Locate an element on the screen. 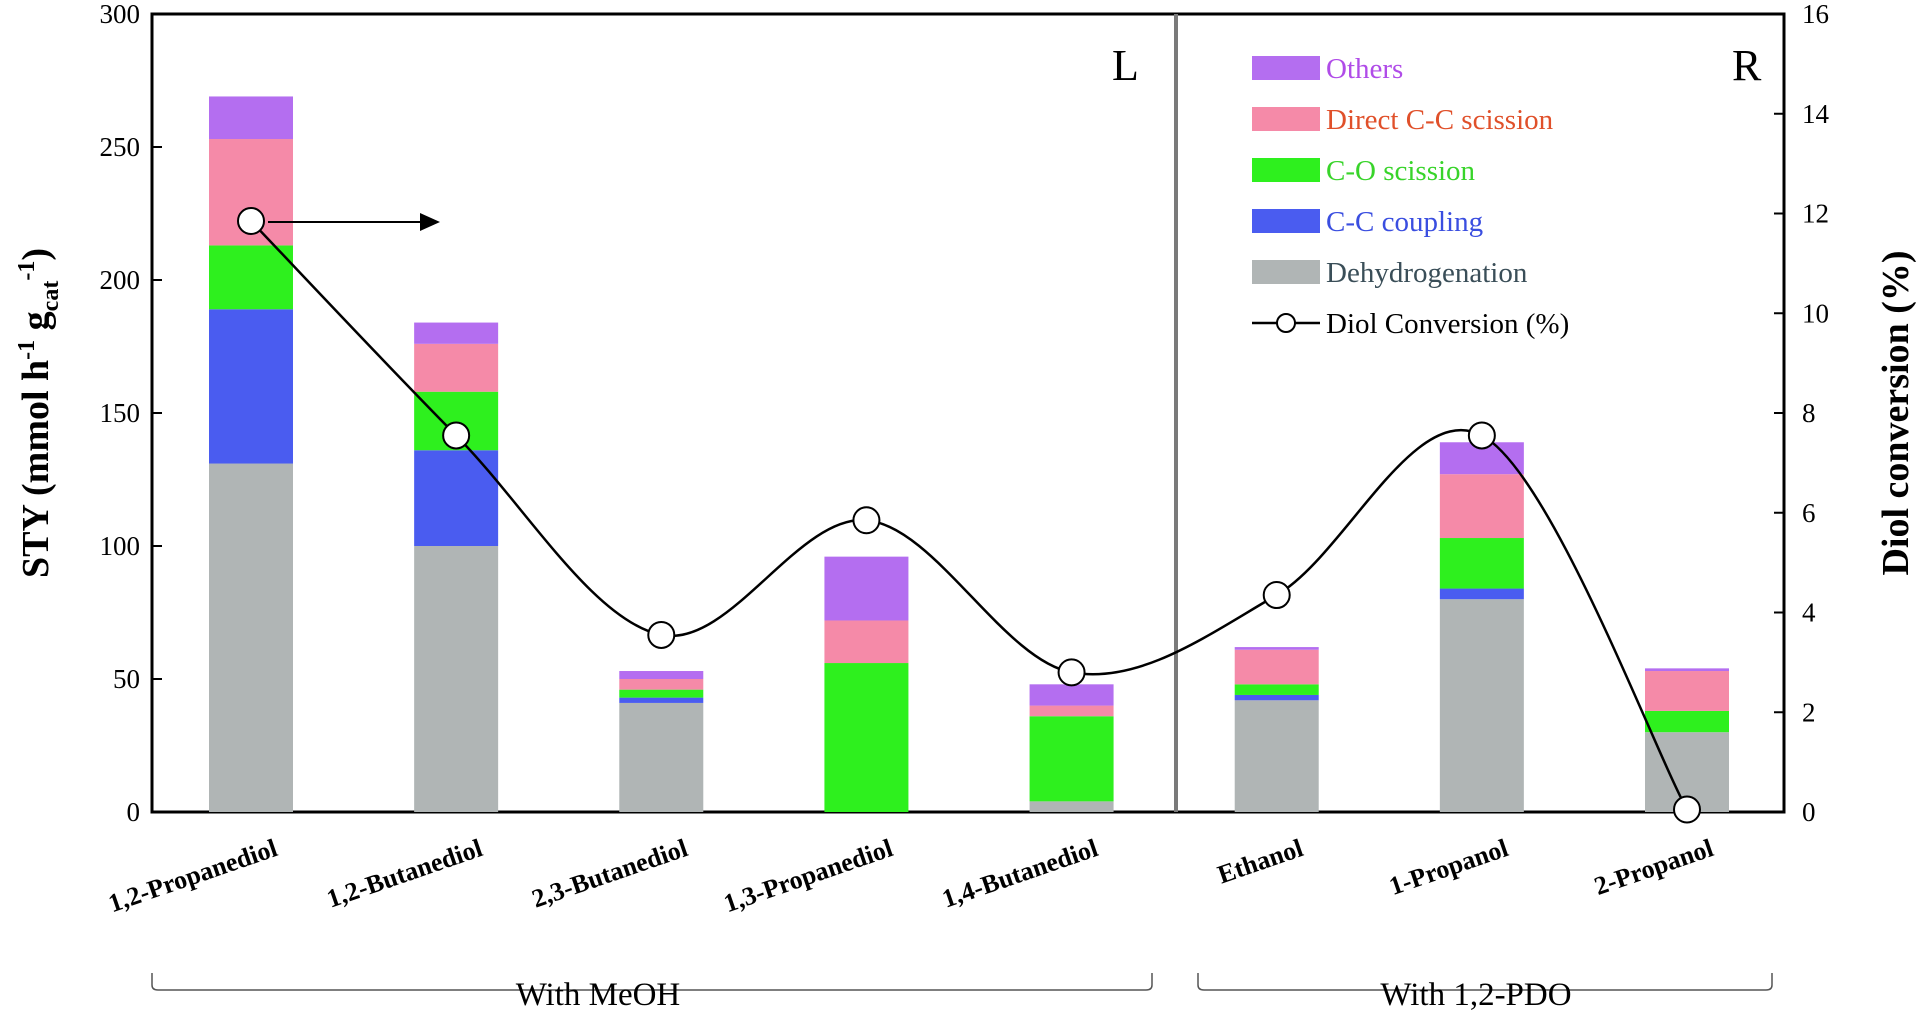 The width and height of the screenshot is (1929, 1029). category-label: 2-Propanol is located at coordinates (1653, 867).